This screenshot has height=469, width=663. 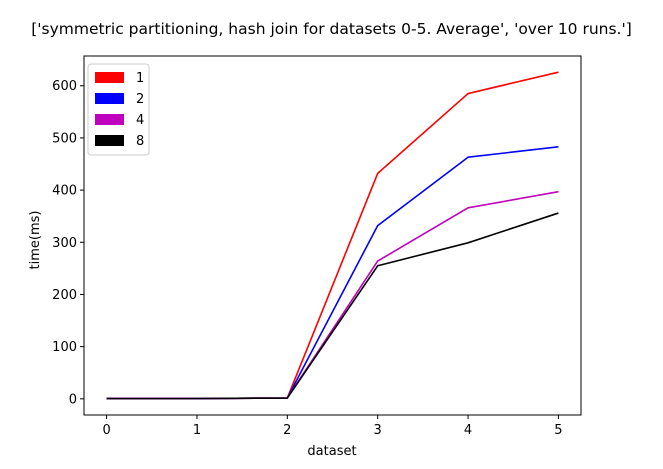 What do you see at coordinates (468, 430) in the screenshot?
I see `x-tick-label: 4` at bounding box center [468, 430].